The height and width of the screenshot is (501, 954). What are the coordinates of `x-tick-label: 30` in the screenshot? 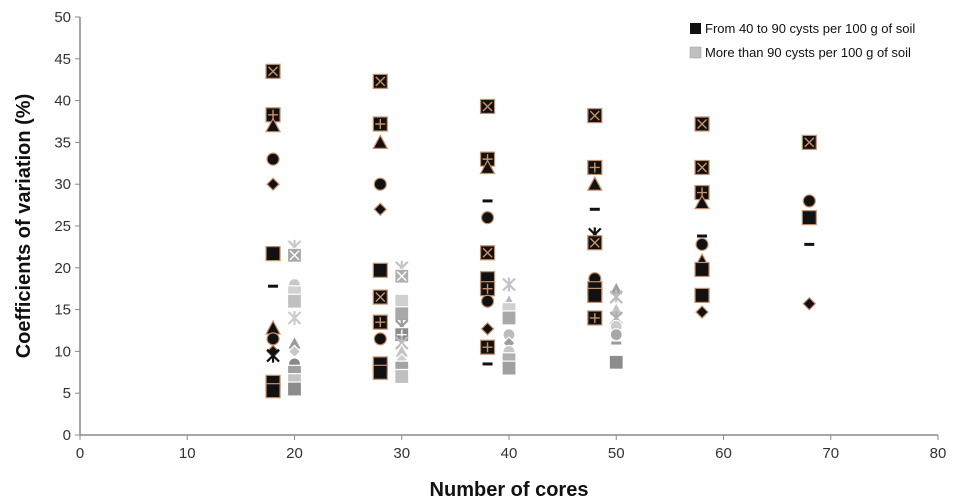 It's located at (401, 453).